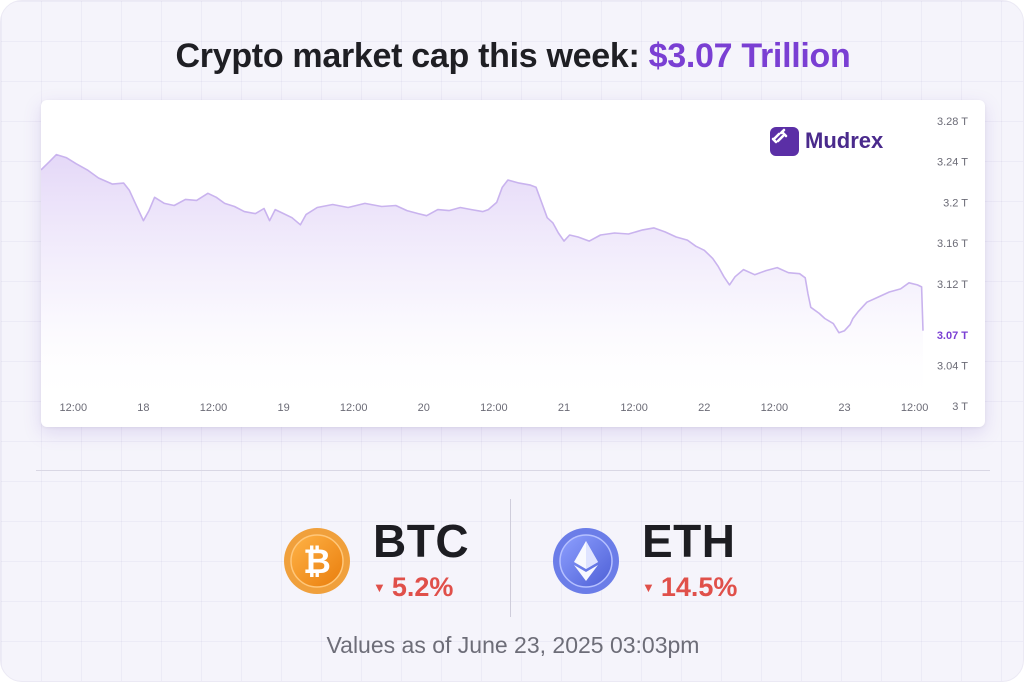 The height and width of the screenshot is (682, 1024). What do you see at coordinates (844, 408) in the screenshot?
I see `x-tick-label: 23` at bounding box center [844, 408].